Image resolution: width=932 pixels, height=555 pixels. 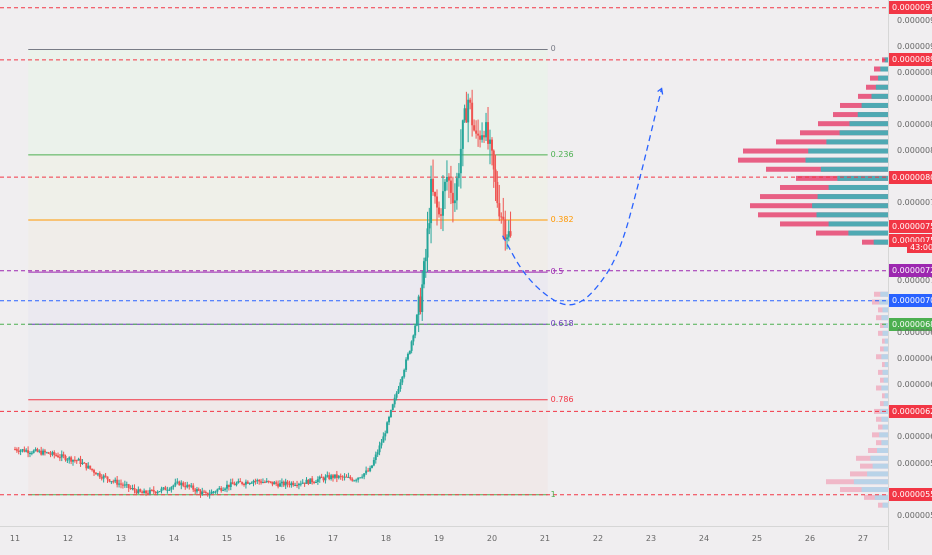 What do you see at coordinates (15, 538) in the screenshot?
I see `time-axis-tick: 11` at bounding box center [15, 538].